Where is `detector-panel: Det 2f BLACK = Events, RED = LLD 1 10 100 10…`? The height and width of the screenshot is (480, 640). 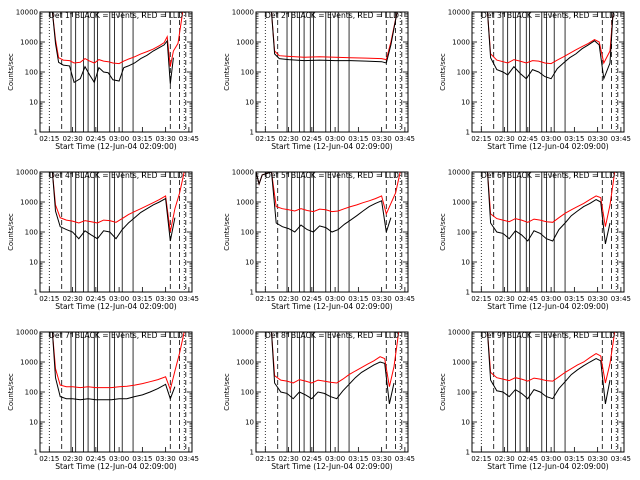 detector-panel: Det 2f BLACK = Events, RED = LLD 1 10 100 10… is located at coordinates (319, 80).